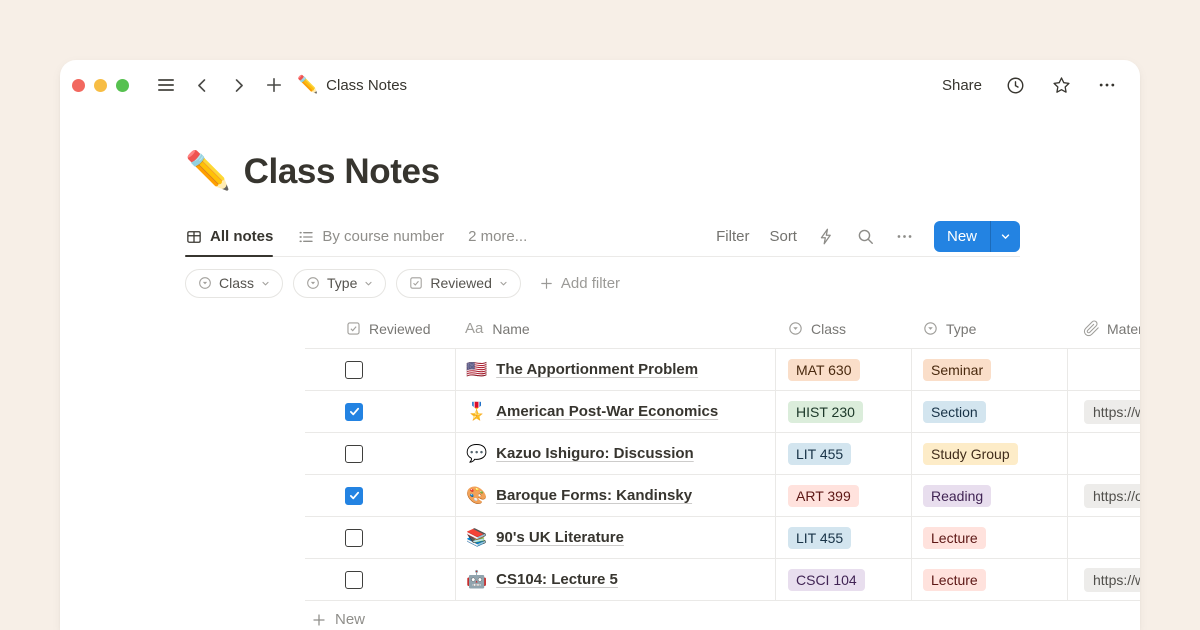 The height and width of the screenshot is (630, 1200). I want to click on name-cell: 🇺🇸 The Apportionment Problem, so click(615, 369).